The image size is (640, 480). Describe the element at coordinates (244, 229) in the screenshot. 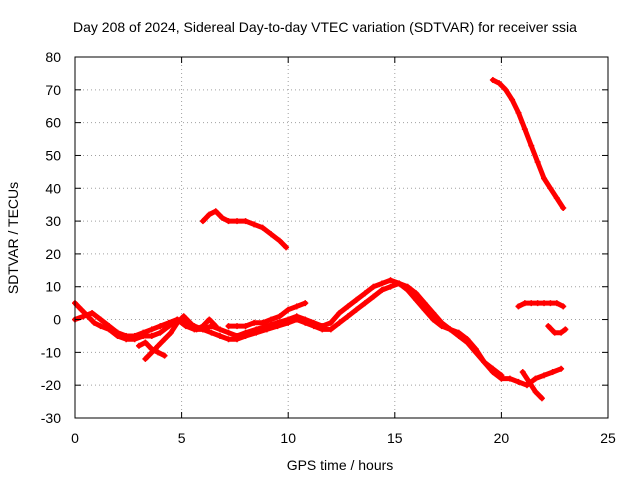

I see `series-trace-e` at that location.